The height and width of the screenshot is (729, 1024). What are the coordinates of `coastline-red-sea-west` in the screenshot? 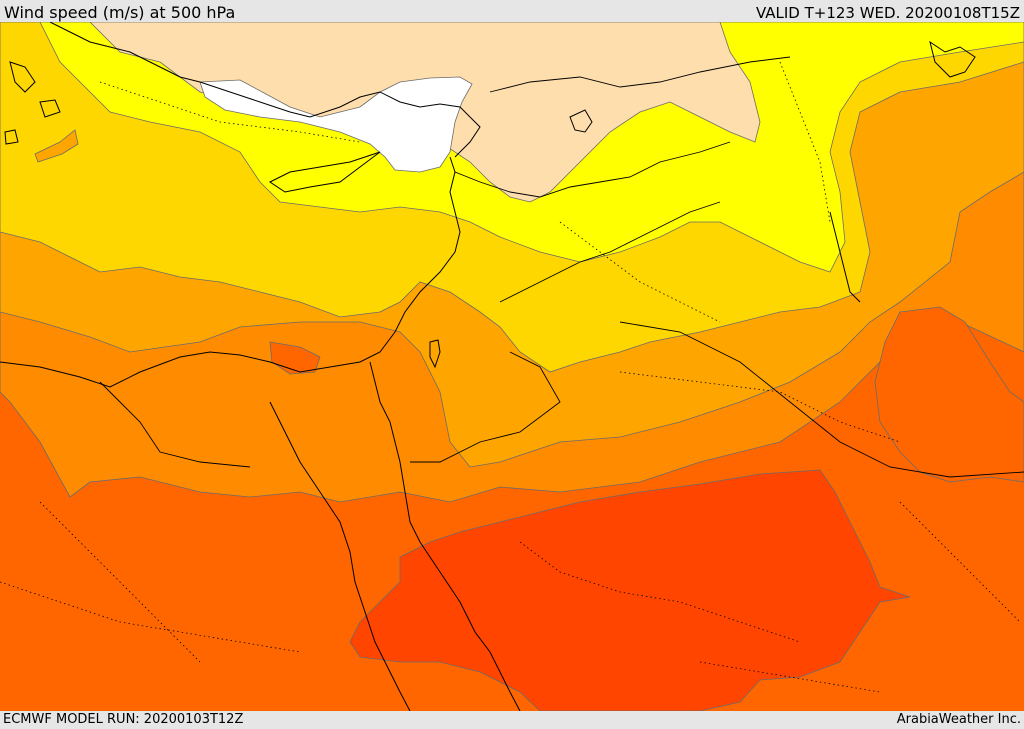 It's located at (340, 556).